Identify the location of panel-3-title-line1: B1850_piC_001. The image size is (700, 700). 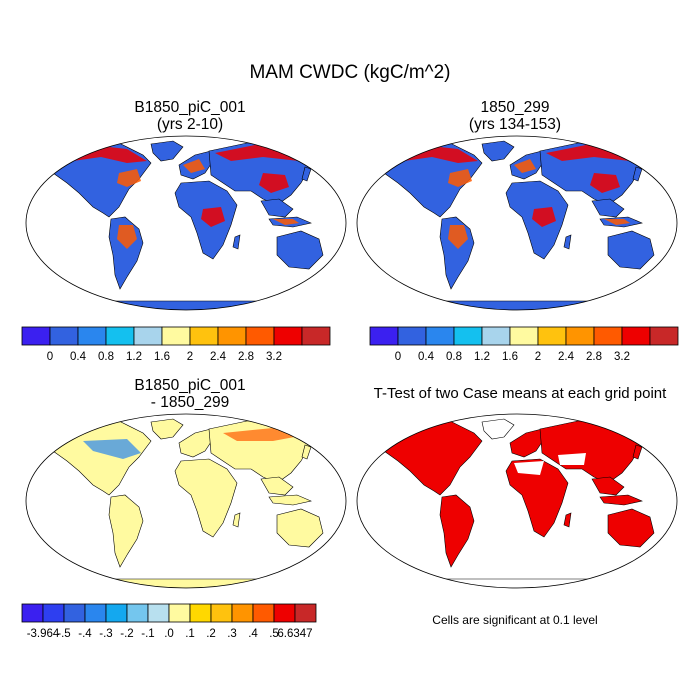
(190, 385).